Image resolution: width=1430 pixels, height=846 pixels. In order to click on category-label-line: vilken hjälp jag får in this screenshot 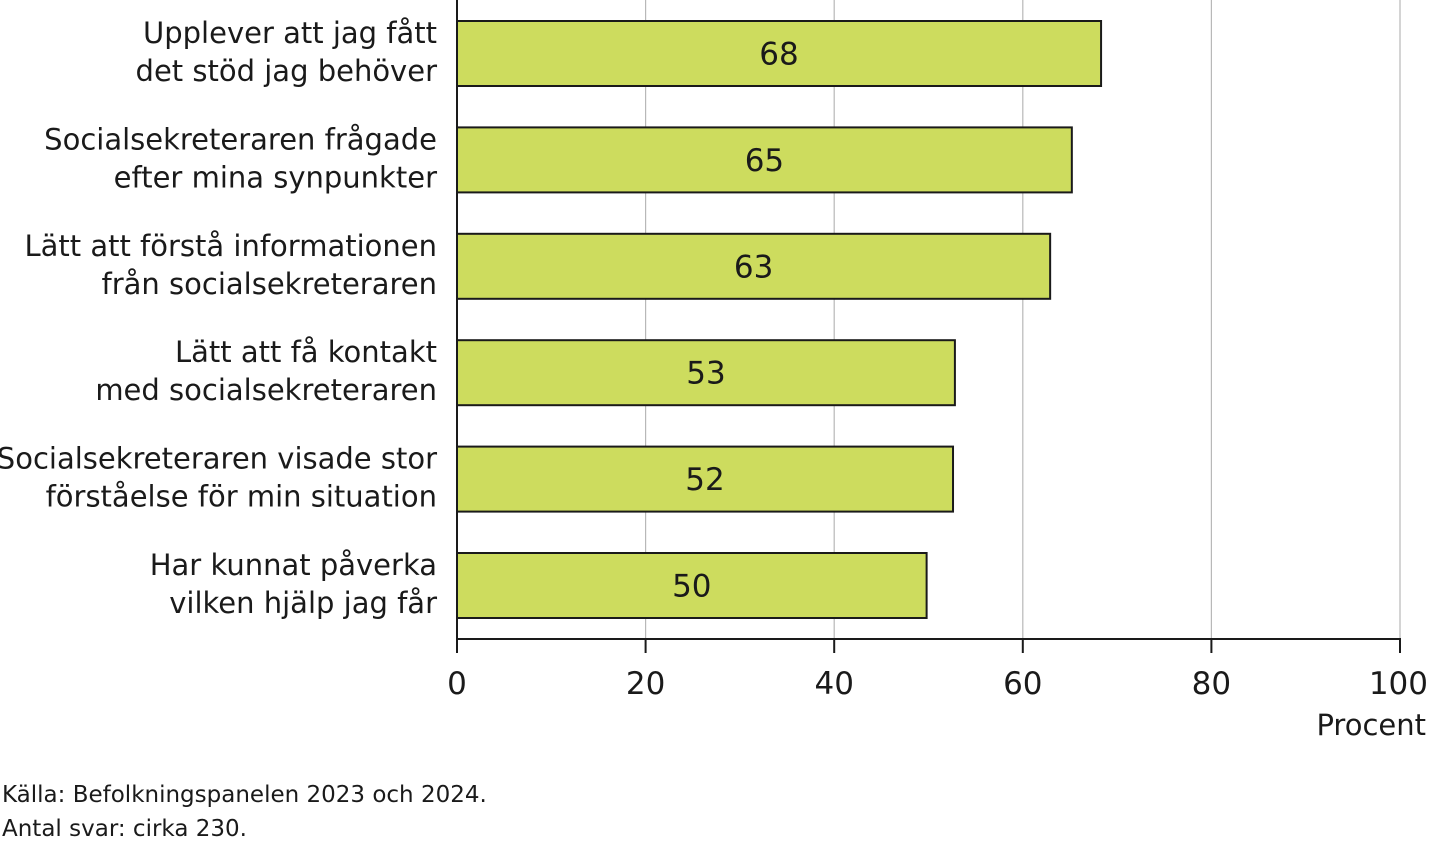, I will do `click(303, 603)`.